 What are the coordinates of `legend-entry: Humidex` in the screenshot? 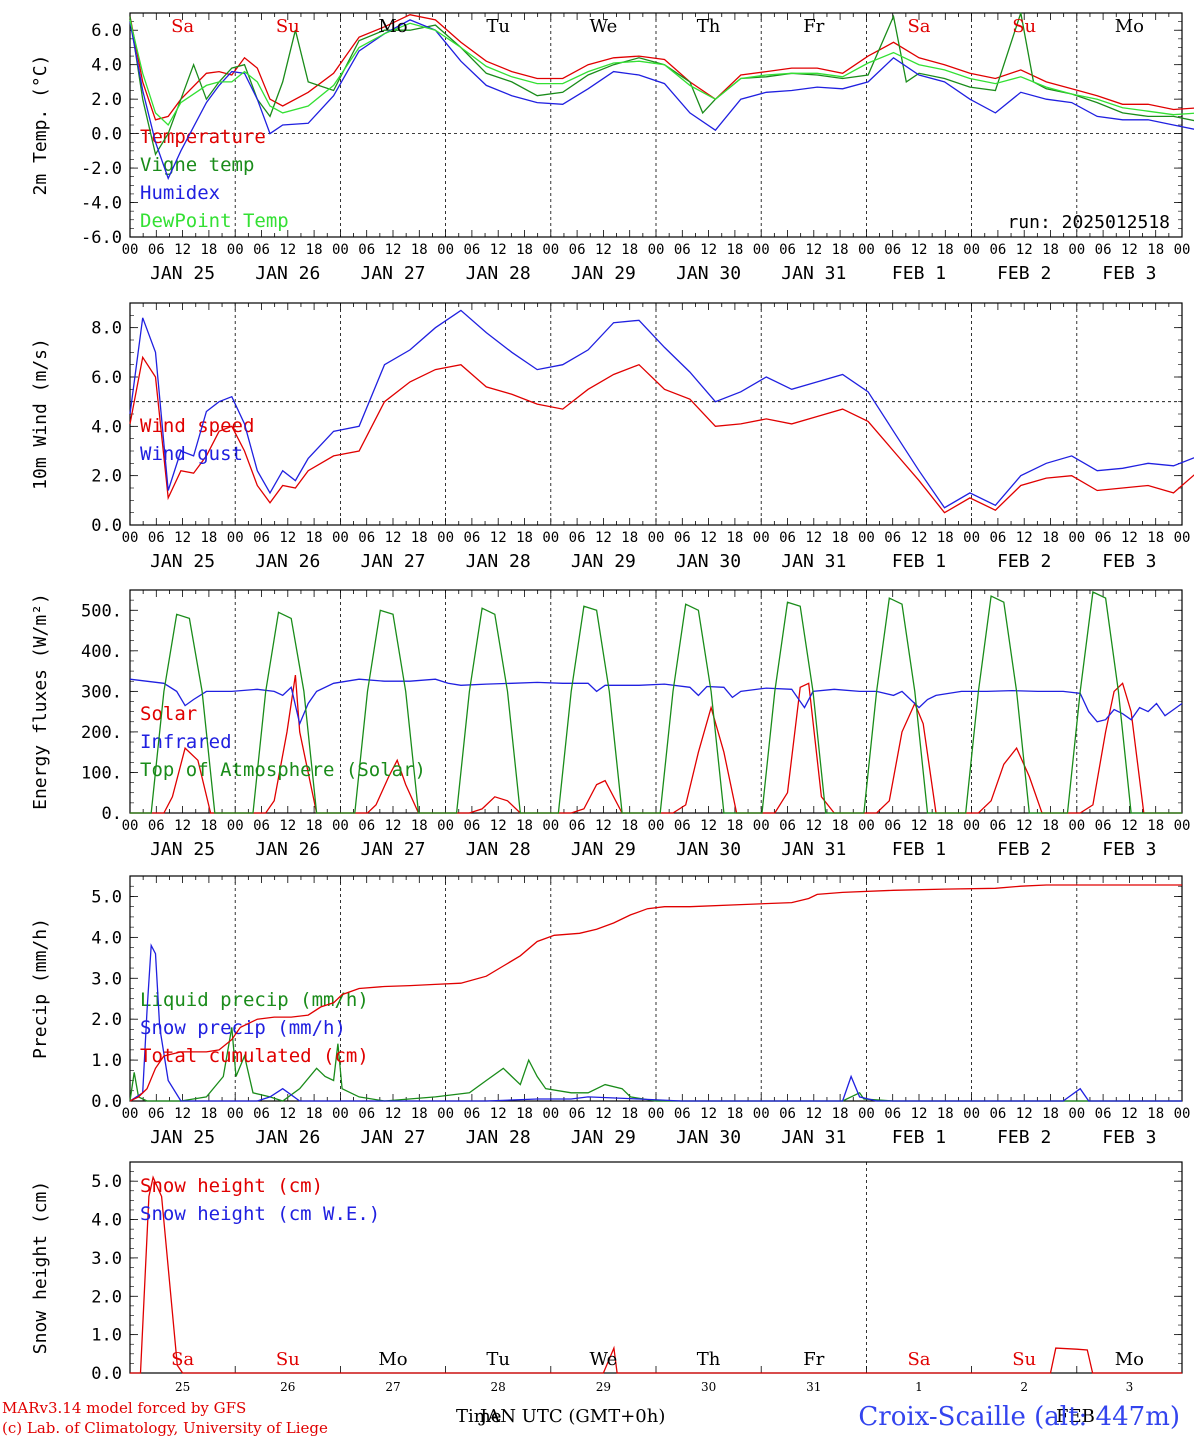 It's located at (180, 193).